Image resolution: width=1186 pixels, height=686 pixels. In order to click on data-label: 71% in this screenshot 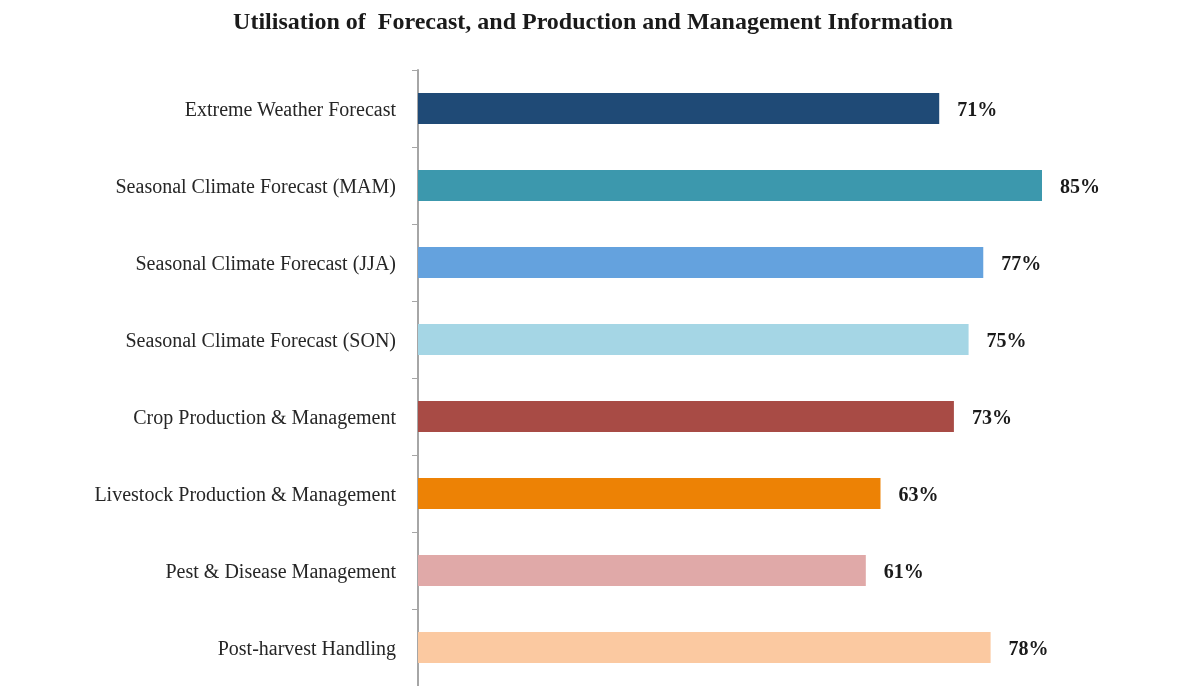, I will do `click(977, 108)`.